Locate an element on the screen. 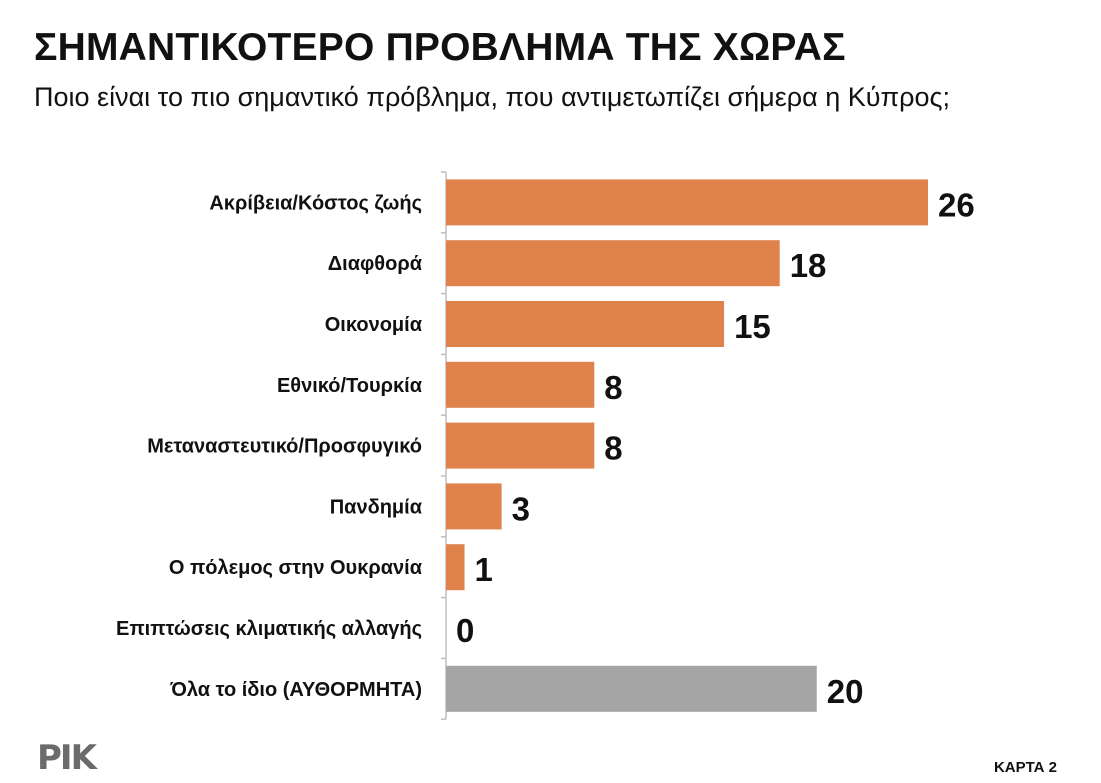 Image resolution: width=1101 pixels, height=783 pixels. category-label: Ακρίβεια/Κόστος ζωής is located at coordinates (315, 203).